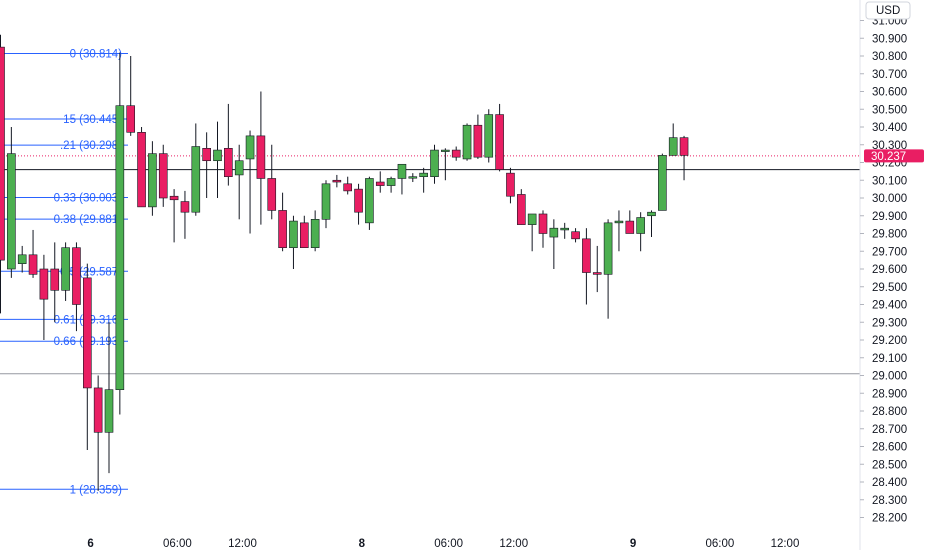 This screenshot has height=550, width=932. What do you see at coordinates (96, 490) in the screenshot?
I see `fib-level-label: 1 (28.359)` at bounding box center [96, 490].